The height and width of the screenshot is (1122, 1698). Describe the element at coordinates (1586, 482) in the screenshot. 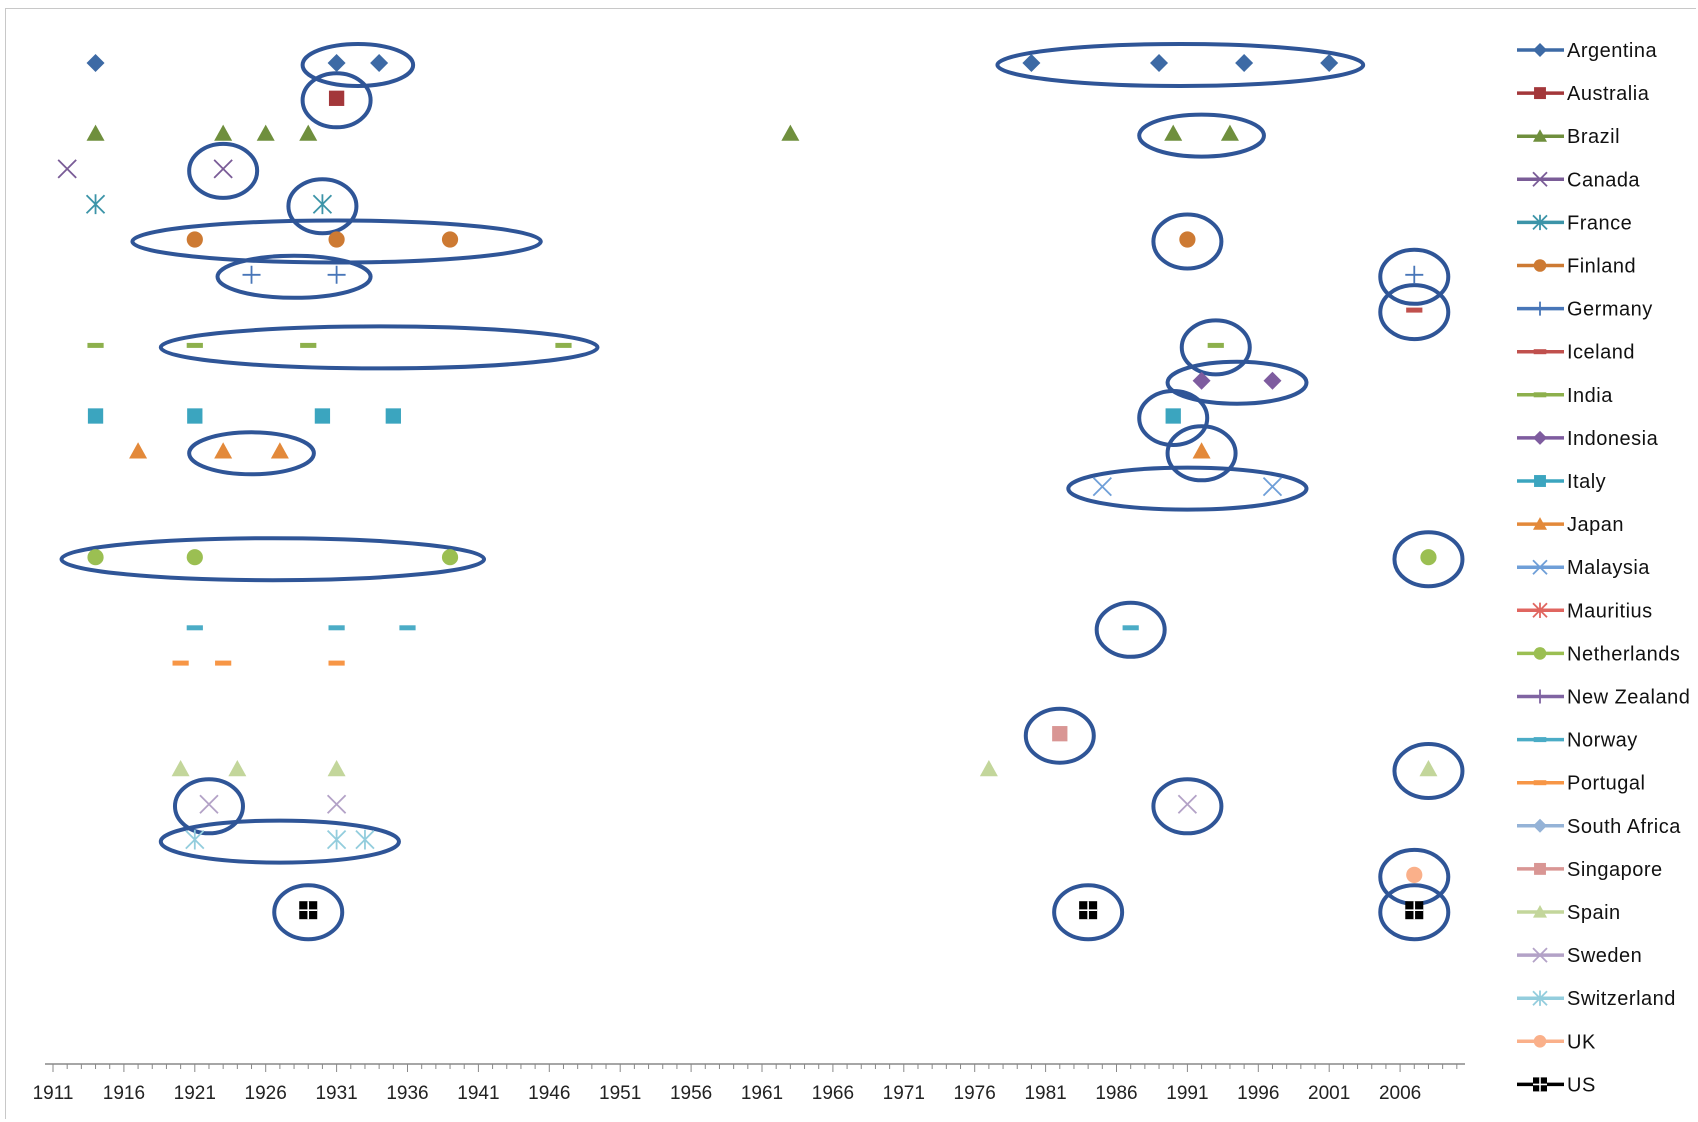

I see `legend-label-italy: Italy` at that location.